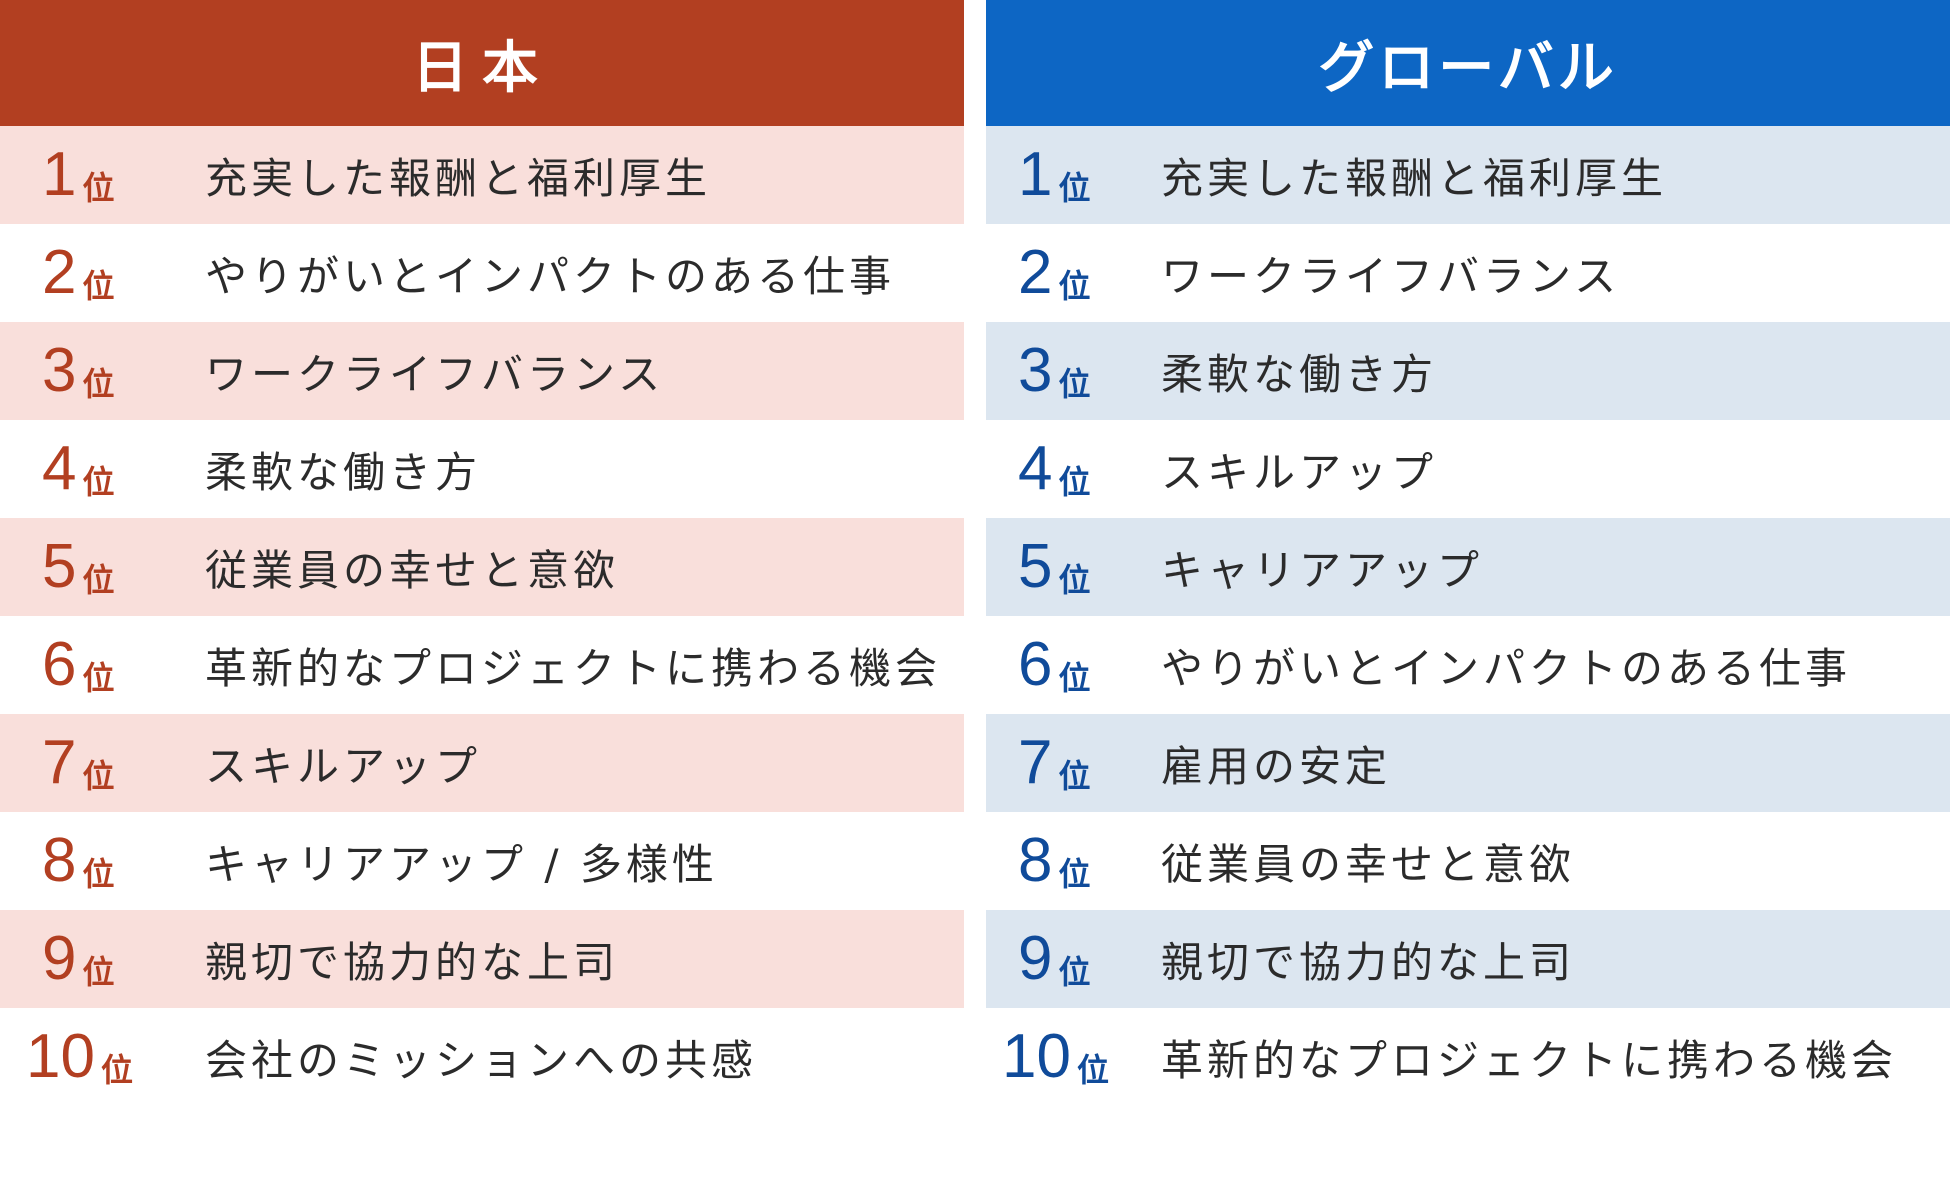 The height and width of the screenshot is (1189, 1950). What do you see at coordinates (1035, 370) in the screenshot?
I see `rank-number: 3` at bounding box center [1035, 370].